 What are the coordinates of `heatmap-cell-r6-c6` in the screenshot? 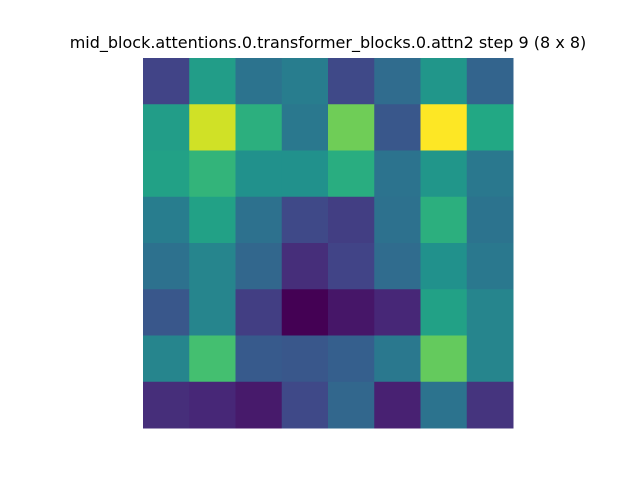 It's located at (444, 359).